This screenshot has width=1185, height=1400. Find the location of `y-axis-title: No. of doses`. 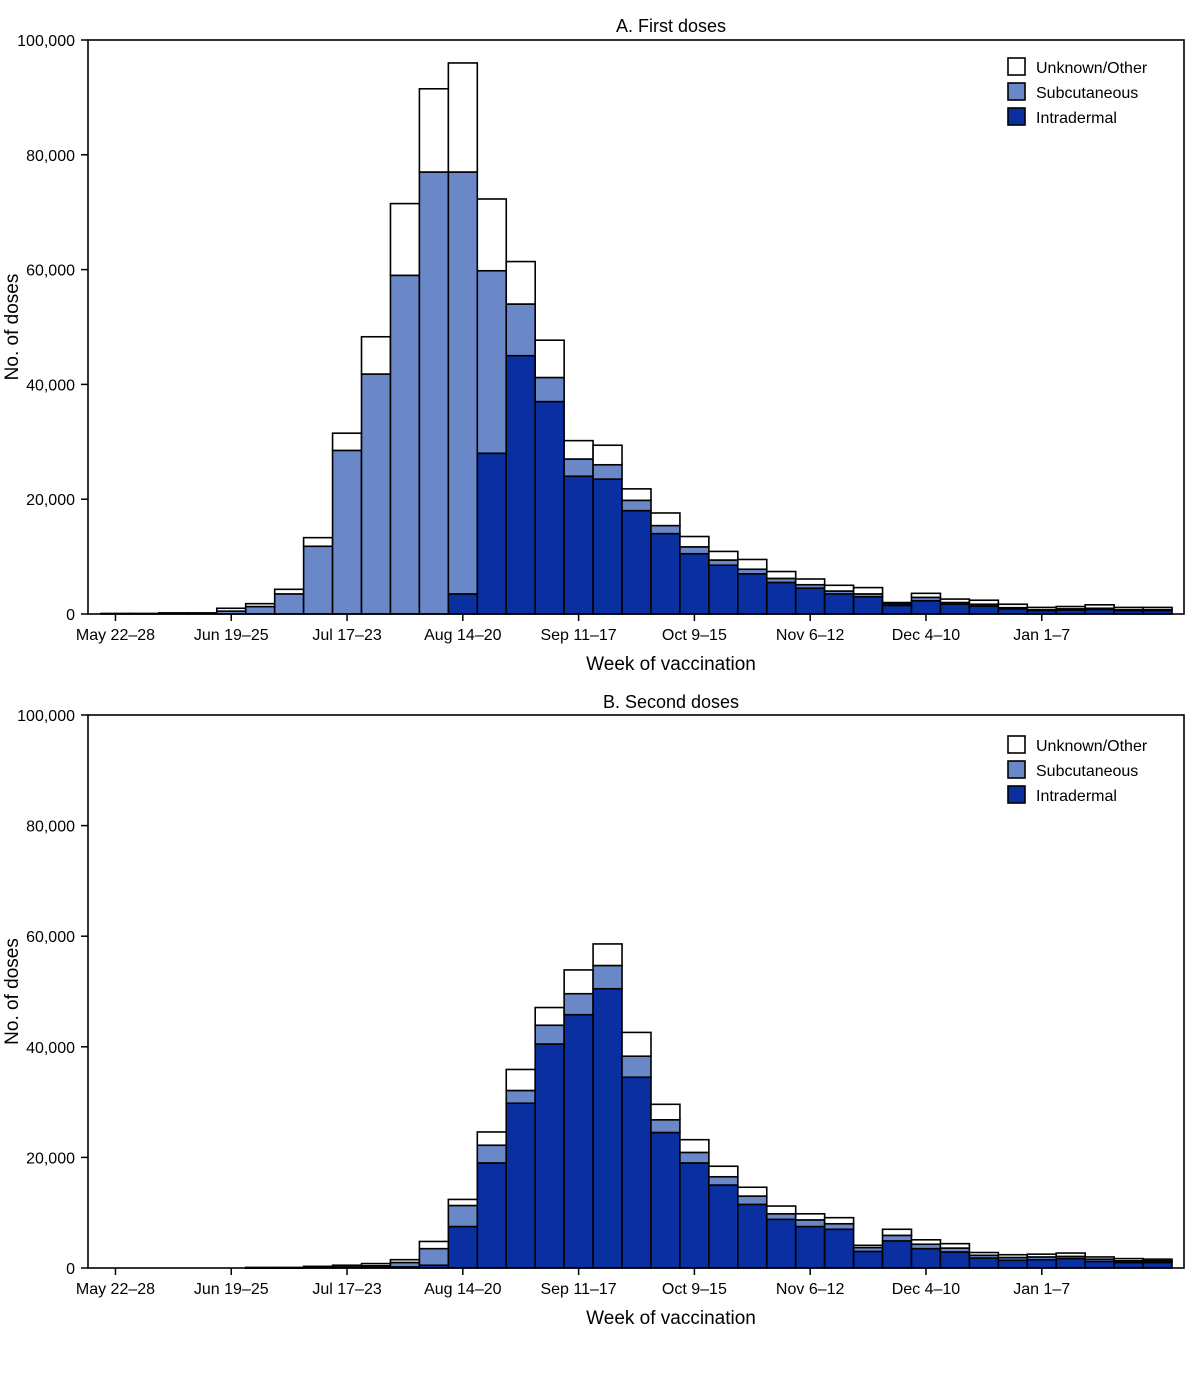

y-axis-title: No. of doses is located at coordinates (12, 991).